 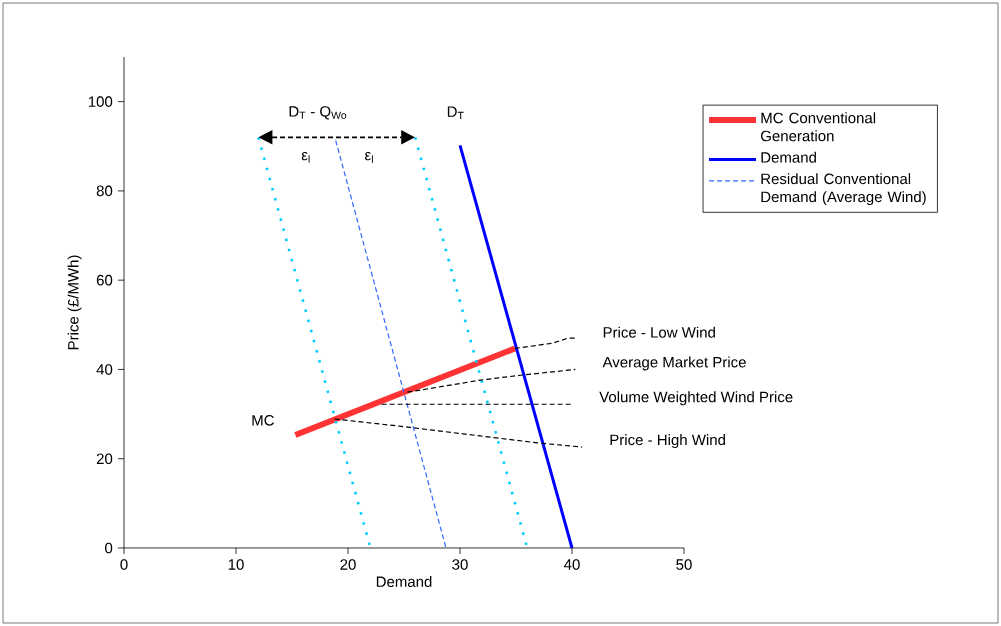 I want to click on y-tick-label: 20, so click(x=104, y=459).